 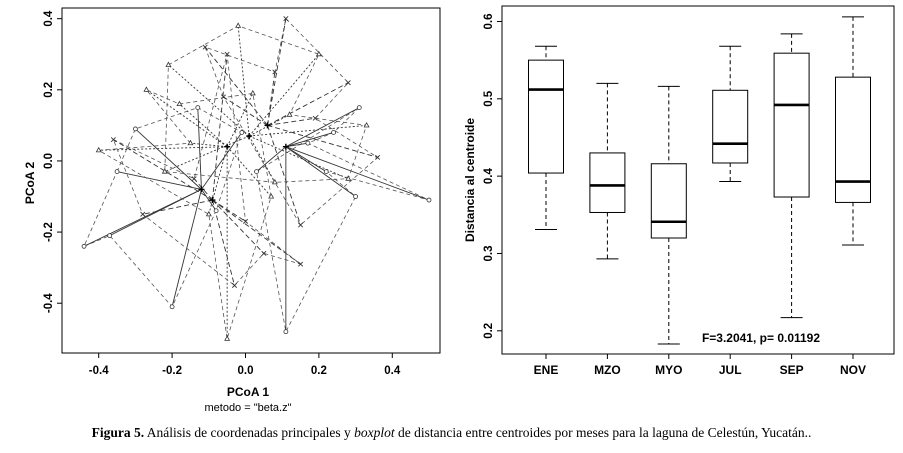 What do you see at coordinates (853, 370) in the screenshot?
I see `boxplot-x-tick-label: NOV` at bounding box center [853, 370].